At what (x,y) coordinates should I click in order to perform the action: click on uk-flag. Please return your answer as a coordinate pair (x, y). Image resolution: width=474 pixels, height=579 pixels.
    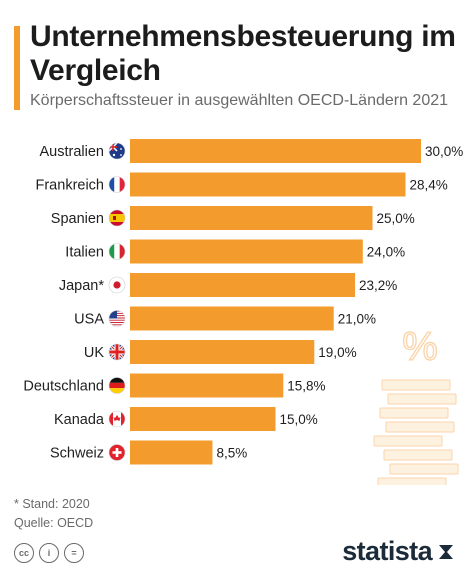
    Looking at the image, I should click on (117, 352).